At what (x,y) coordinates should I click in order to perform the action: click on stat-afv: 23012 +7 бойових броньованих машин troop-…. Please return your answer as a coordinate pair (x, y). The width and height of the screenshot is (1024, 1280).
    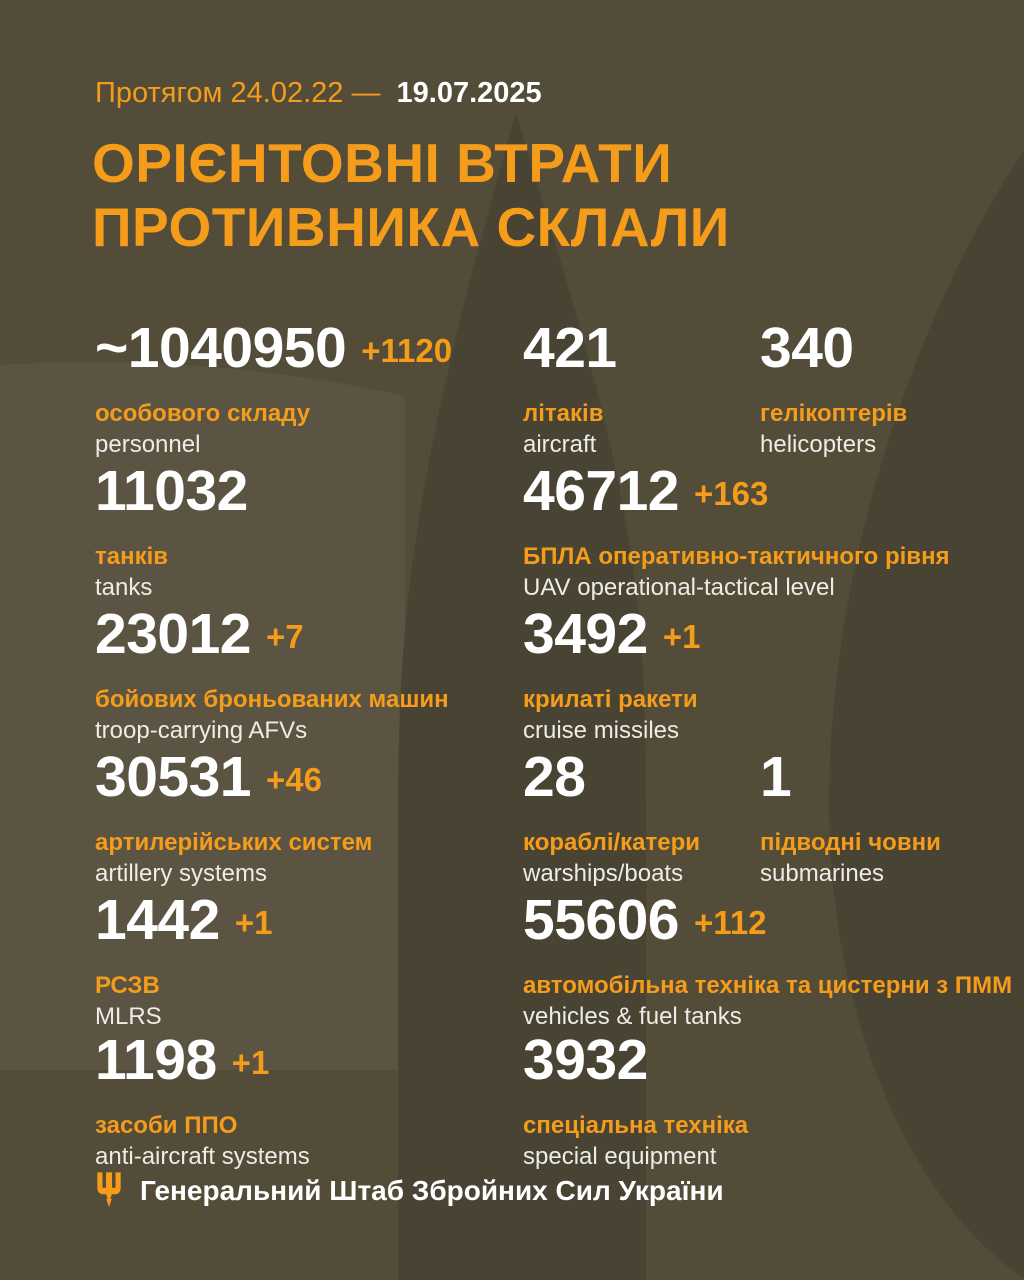
    Looking at the image, I should click on (272, 674).